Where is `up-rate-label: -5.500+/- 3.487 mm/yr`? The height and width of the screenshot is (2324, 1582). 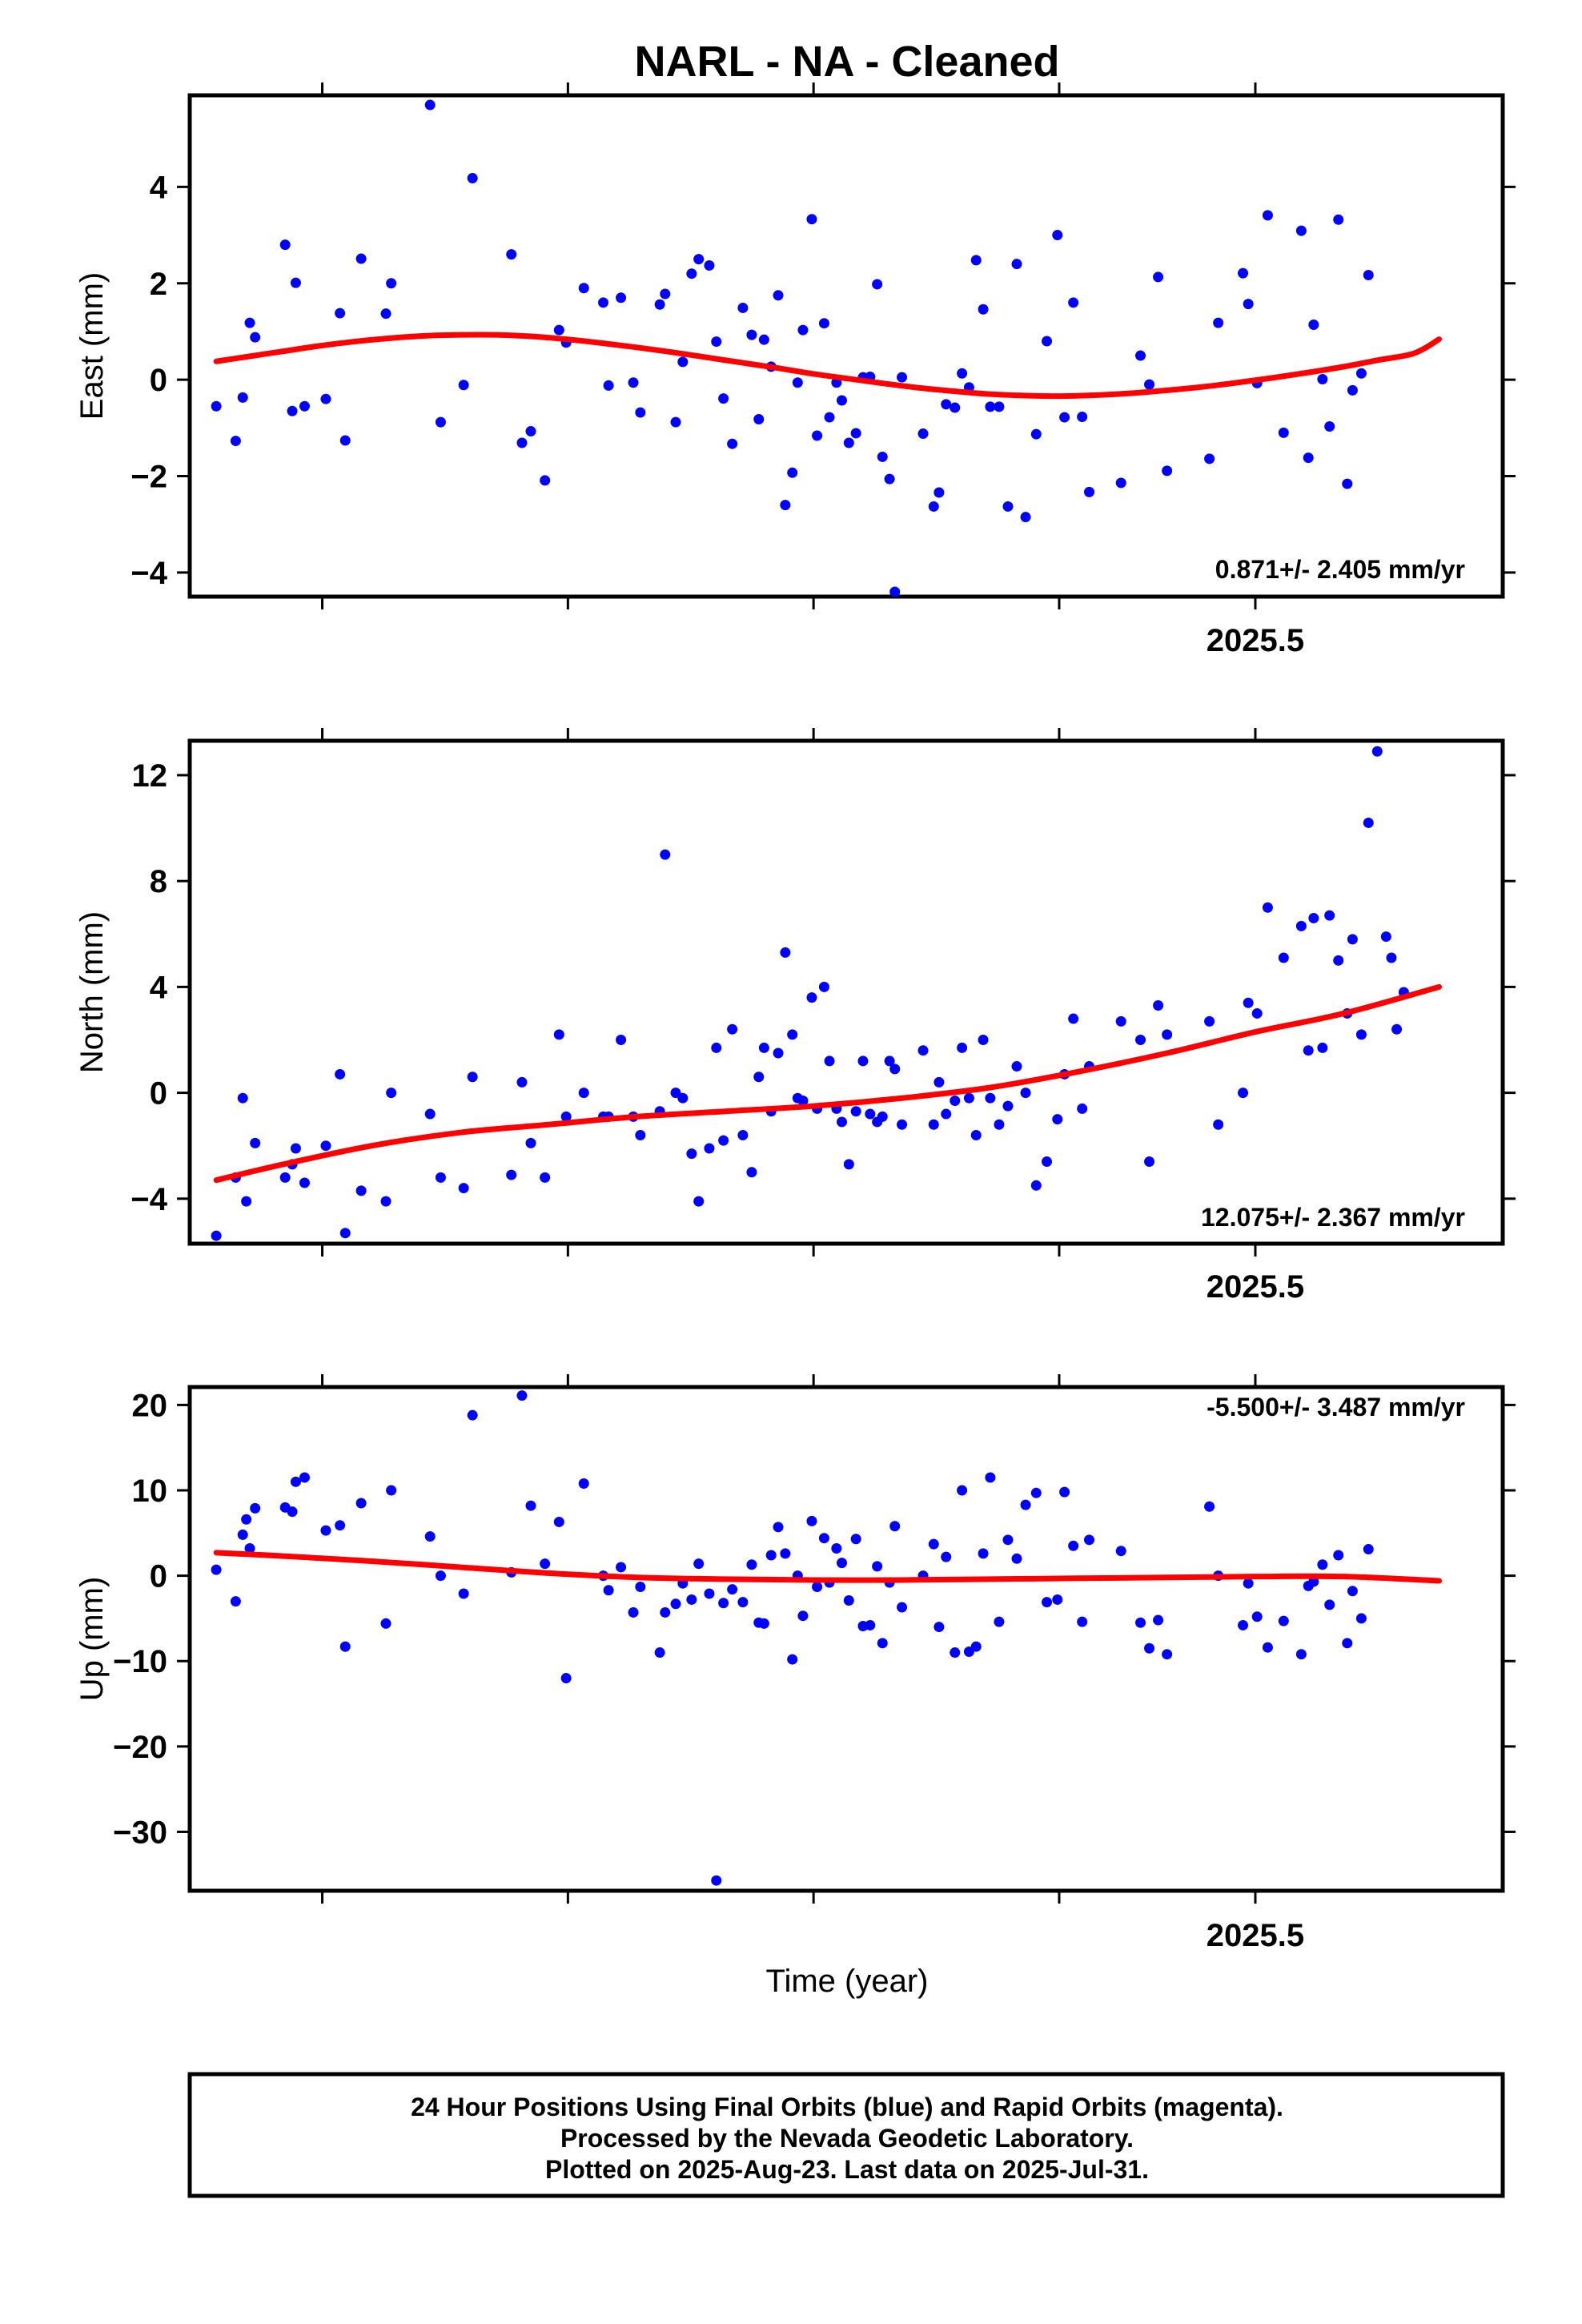 up-rate-label: -5.500+/- 3.487 mm/yr is located at coordinates (1336, 1407).